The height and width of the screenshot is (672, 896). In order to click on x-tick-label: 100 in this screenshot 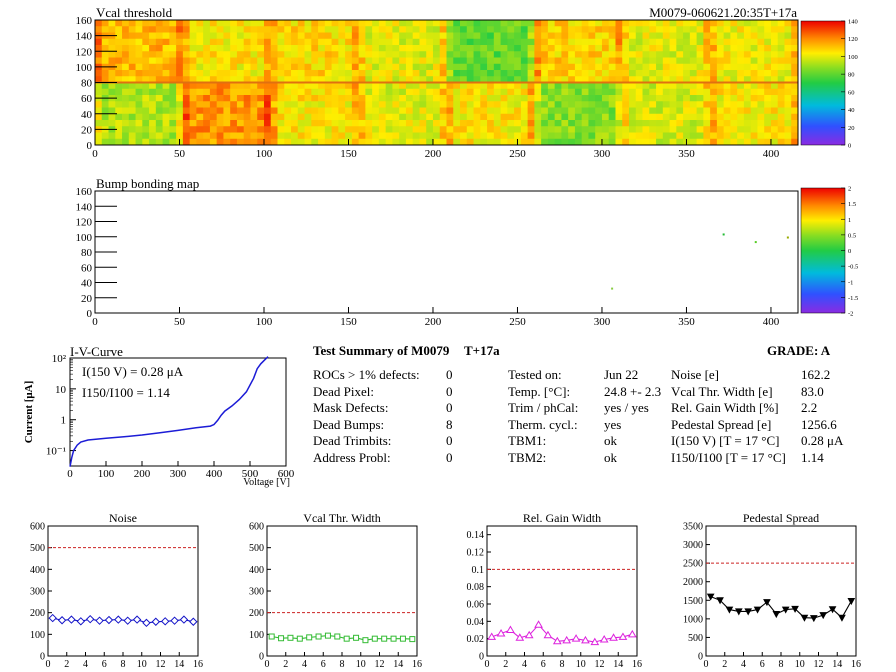, I will do `click(106, 474)`.